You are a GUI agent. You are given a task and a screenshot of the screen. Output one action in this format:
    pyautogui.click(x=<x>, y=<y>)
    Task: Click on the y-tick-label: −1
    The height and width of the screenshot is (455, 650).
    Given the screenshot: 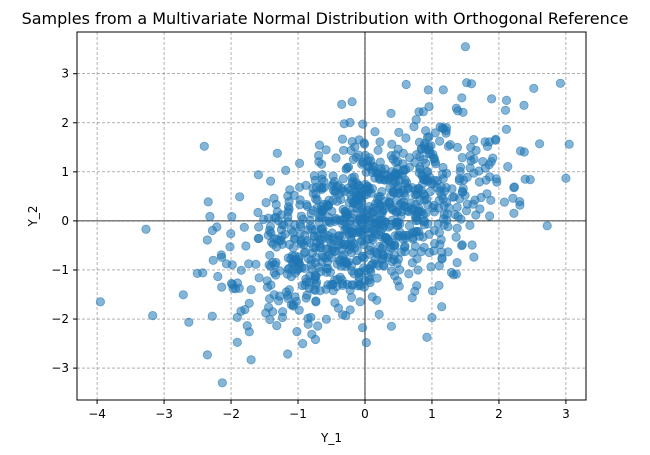 What is the action you would take?
    pyautogui.click(x=60, y=270)
    